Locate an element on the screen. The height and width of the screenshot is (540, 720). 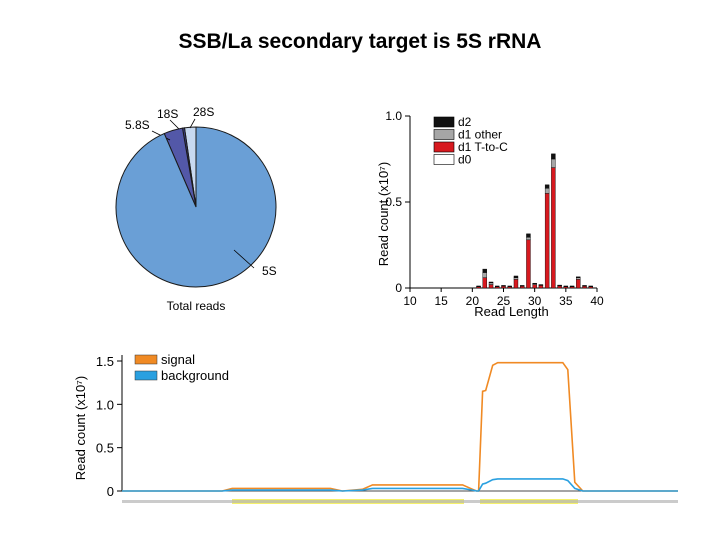
pie-label-18s: 18S is located at coordinates (167, 114).